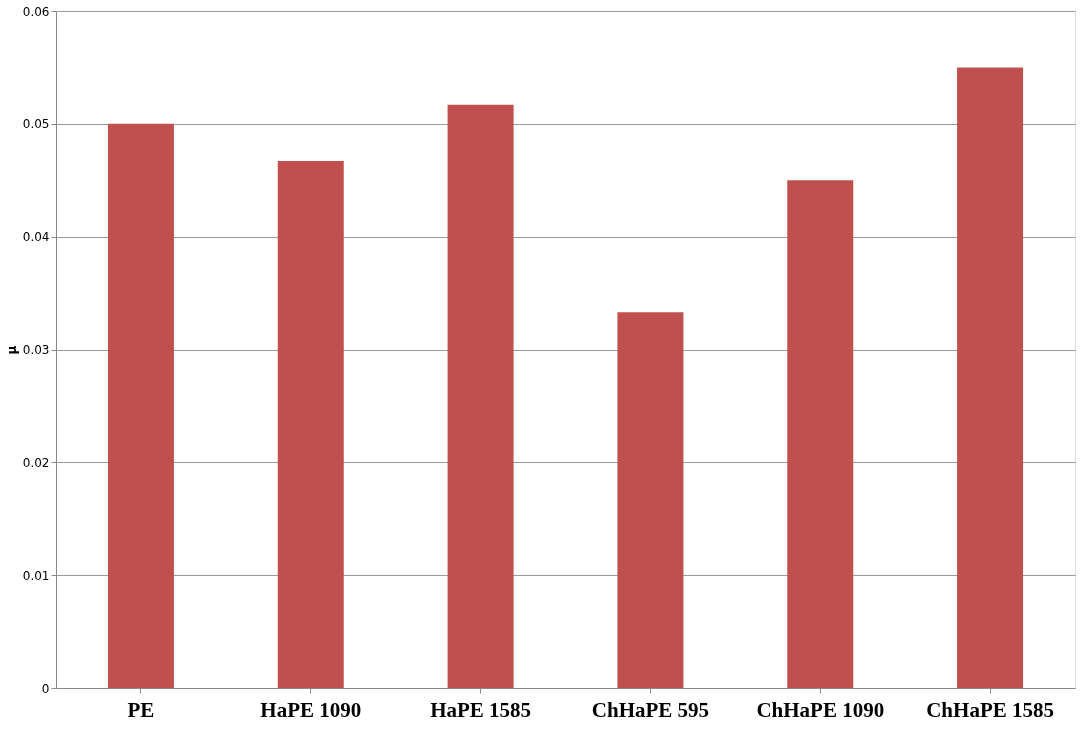 The width and height of the screenshot is (1086, 731). What do you see at coordinates (11, 350) in the screenshot?
I see `y-axis-title: μ` at bounding box center [11, 350].